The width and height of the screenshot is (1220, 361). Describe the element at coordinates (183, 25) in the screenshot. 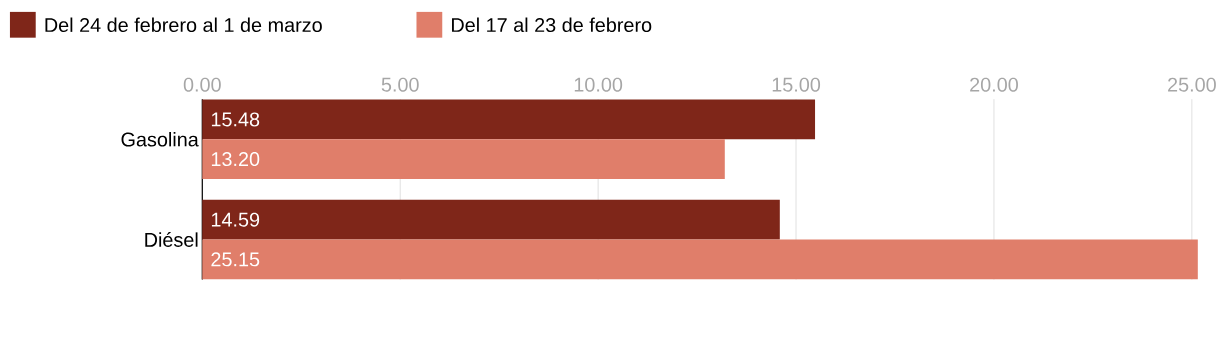

I see `legend-label: Del 24 de febrero al 1 de marzo` at that location.